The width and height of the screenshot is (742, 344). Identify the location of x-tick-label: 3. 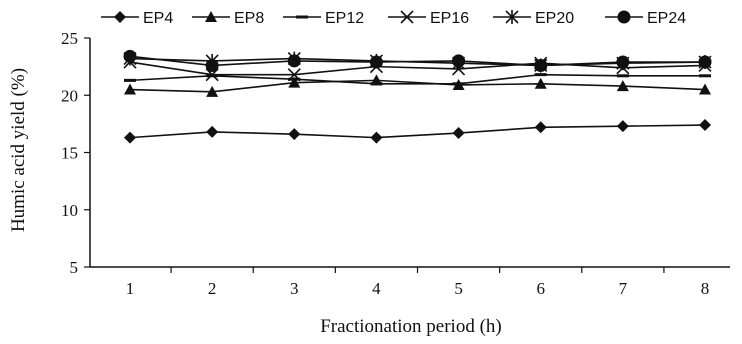
(294, 288).